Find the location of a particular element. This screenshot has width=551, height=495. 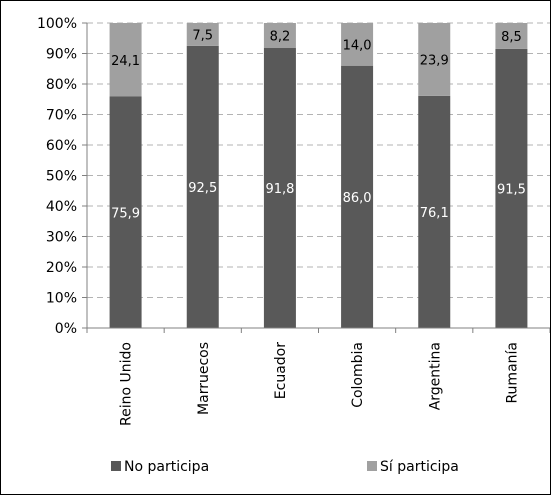

data-label: 14,0 is located at coordinates (357, 45).